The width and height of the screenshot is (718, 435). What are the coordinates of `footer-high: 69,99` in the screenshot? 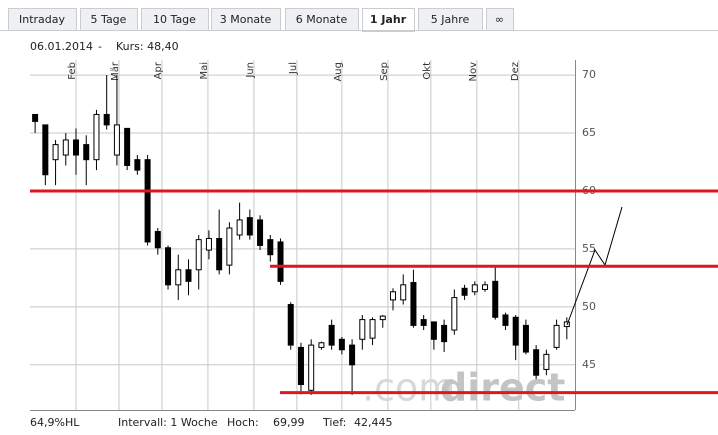 It's located at (289, 422).